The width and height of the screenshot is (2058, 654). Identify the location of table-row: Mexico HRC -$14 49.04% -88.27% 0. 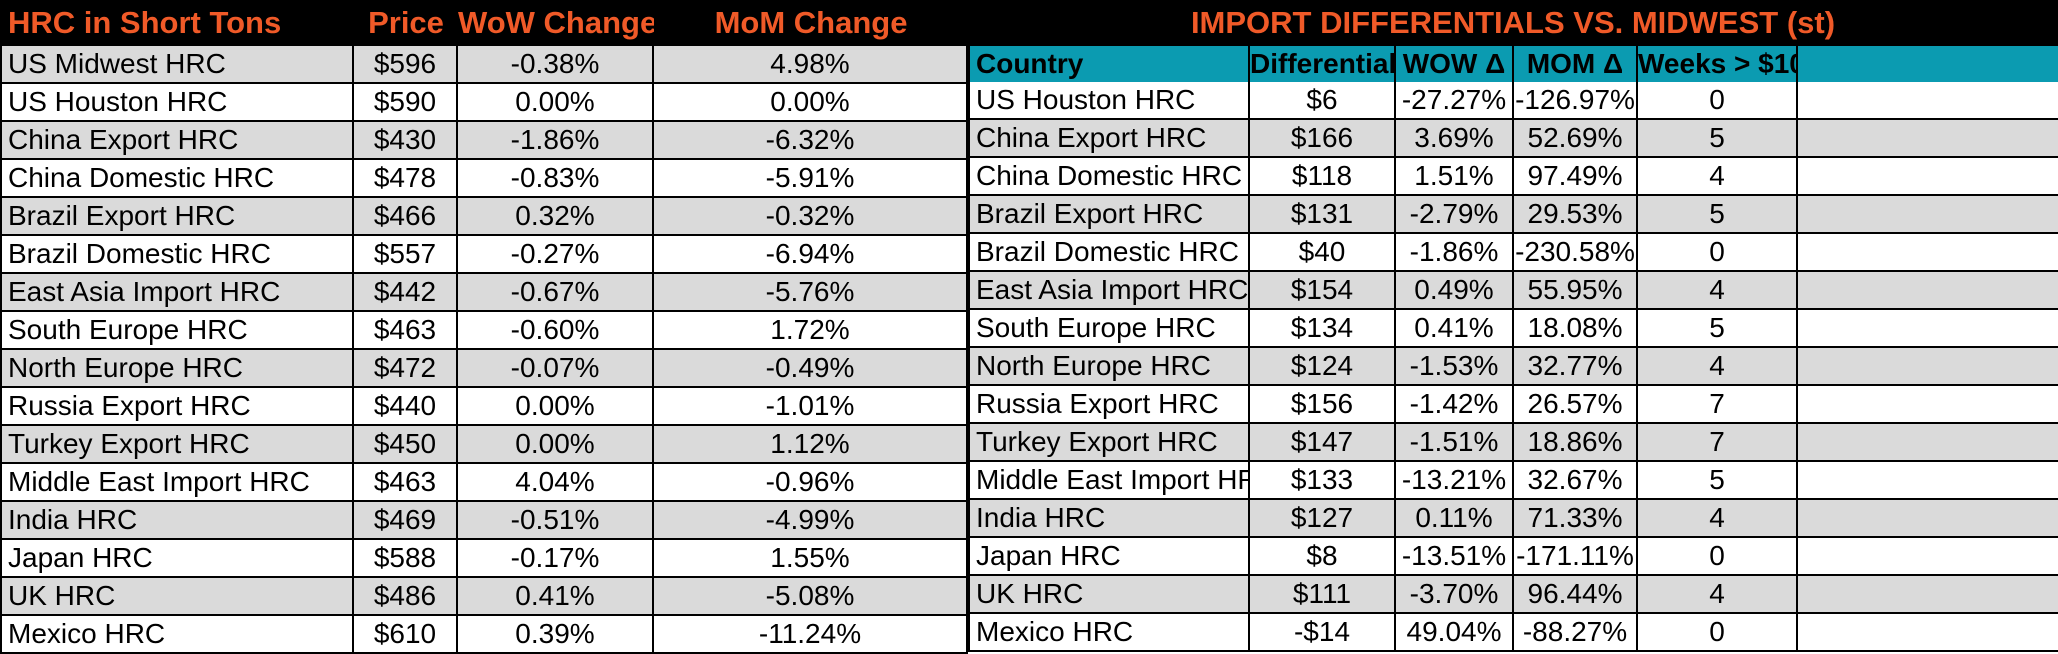
(1513, 633).